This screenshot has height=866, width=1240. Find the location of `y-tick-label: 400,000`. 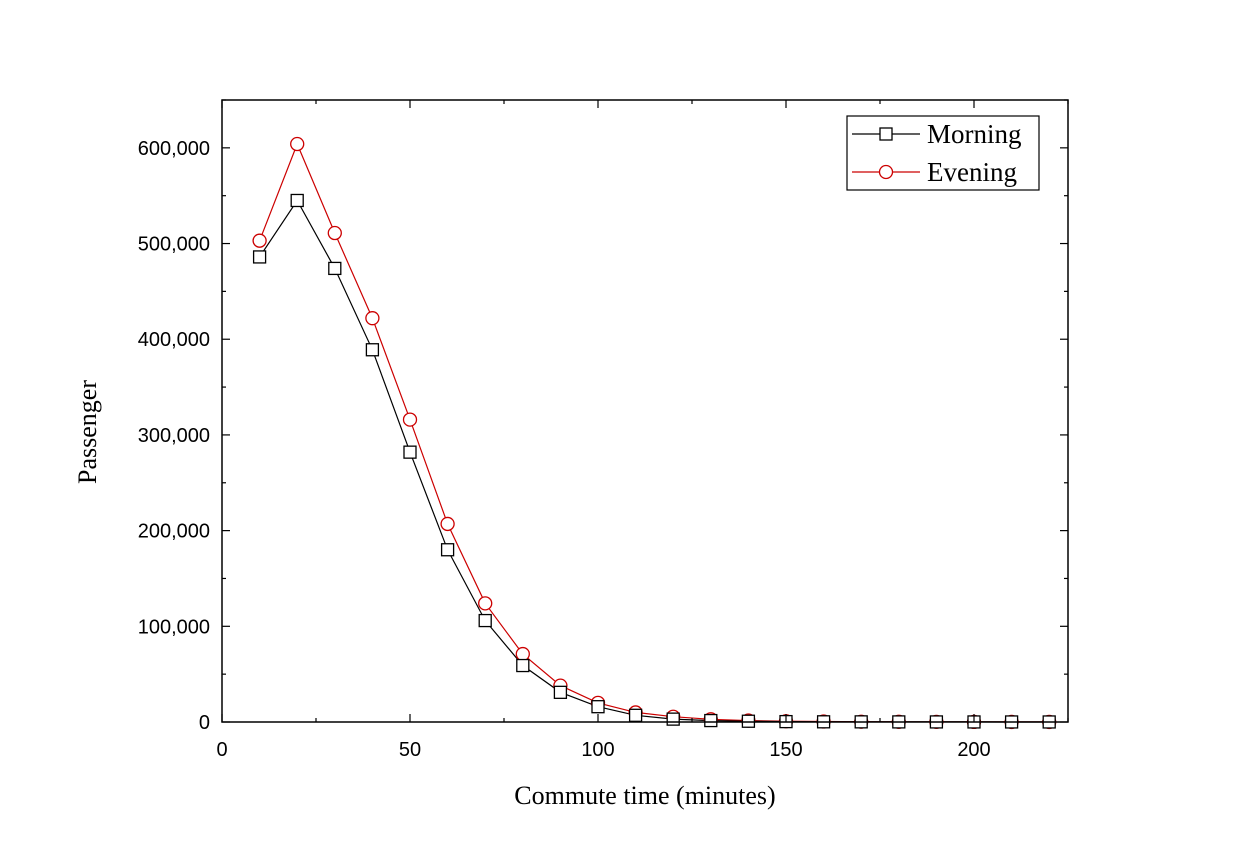

y-tick-label: 400,000 is located at coordinates (174, 340).